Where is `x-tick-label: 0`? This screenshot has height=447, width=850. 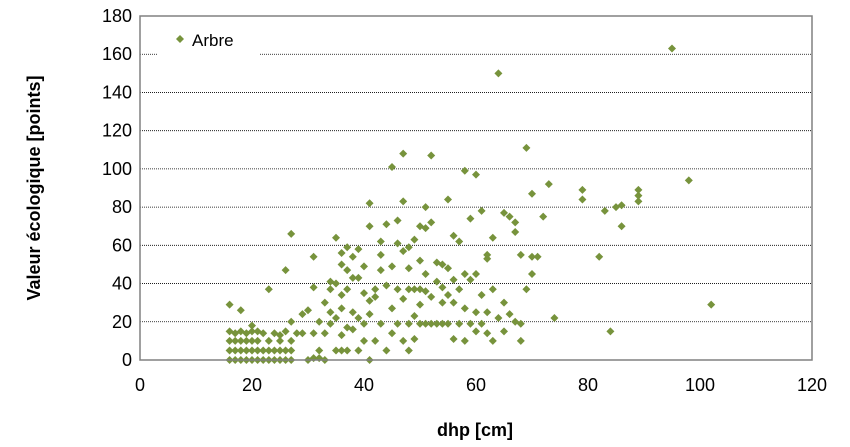
x-tick-label: 0 is located at coordinates (140, 385).